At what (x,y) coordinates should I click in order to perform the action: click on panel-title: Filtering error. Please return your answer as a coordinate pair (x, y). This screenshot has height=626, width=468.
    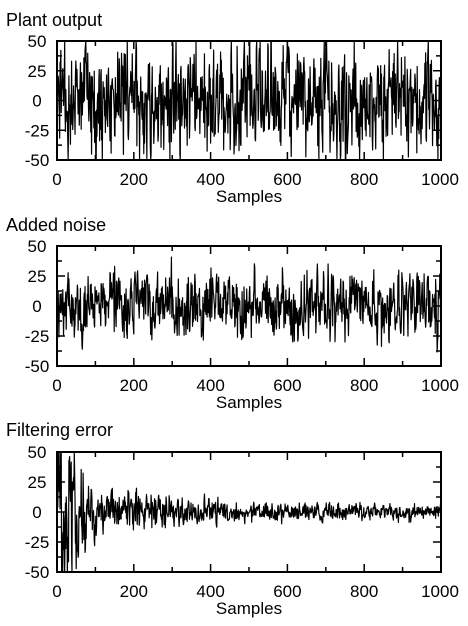
    Looking at the image, I should click on (59, 430).